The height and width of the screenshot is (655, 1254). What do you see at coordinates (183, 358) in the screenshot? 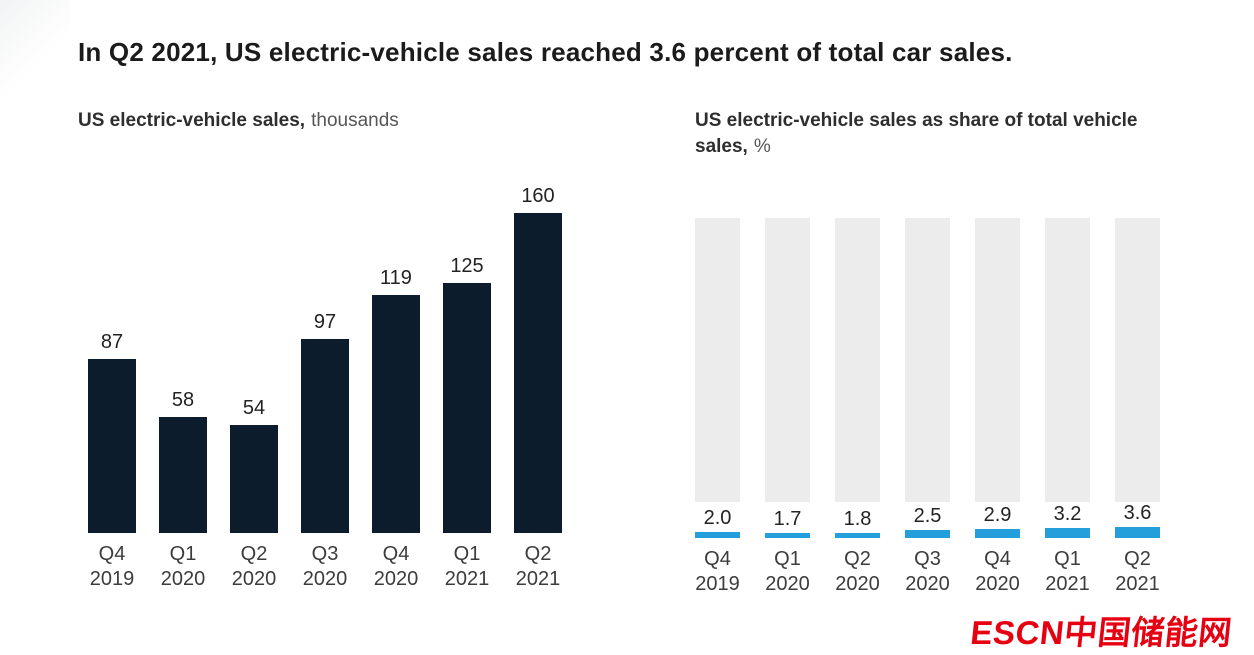
I see `plot-cell: 58` at bounding box center [183, 358].